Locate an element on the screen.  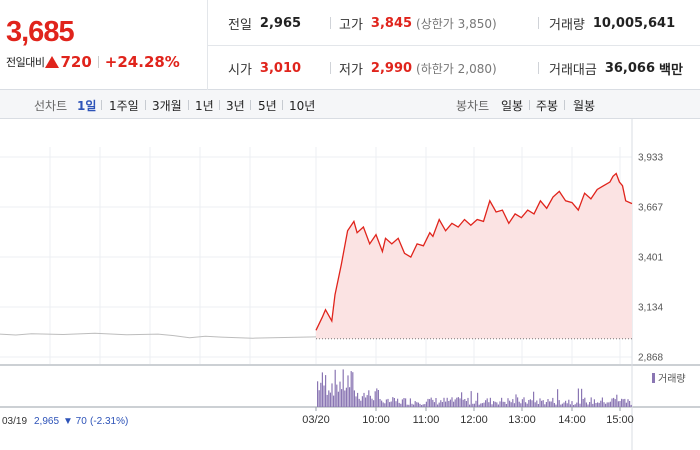
tab-10-years: 10년 is located at coordinates (302, 106).